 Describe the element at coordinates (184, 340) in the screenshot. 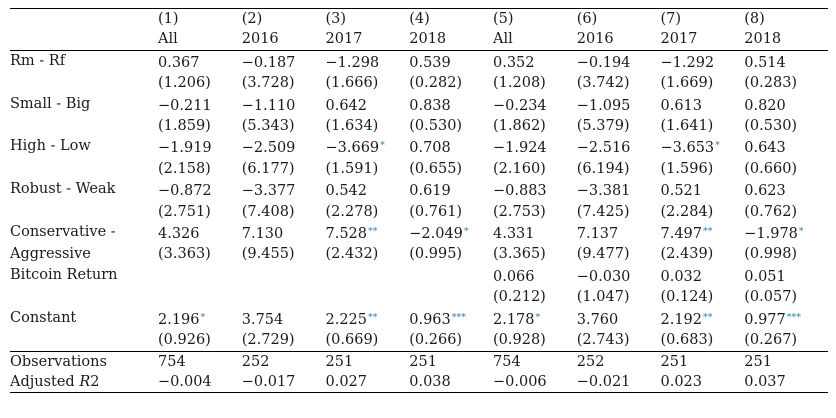

I see `se-cell: (0.926)` at that location.